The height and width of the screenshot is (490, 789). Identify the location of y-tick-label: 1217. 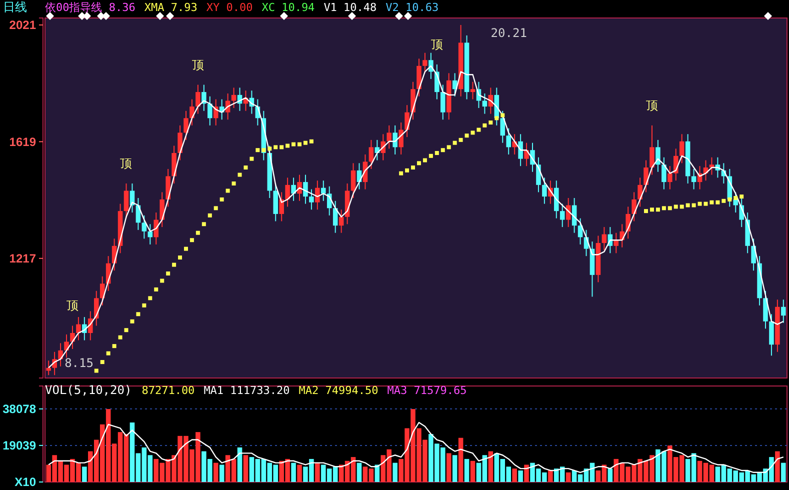
(22, 259).